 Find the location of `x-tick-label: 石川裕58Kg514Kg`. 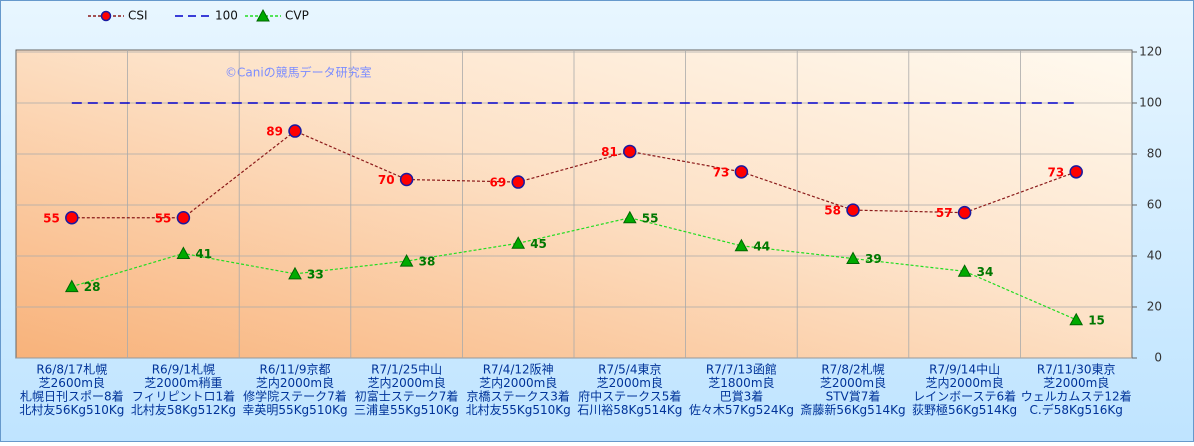

x-tick-label: 石川裕58Kg514Kg is located at coordinates (629, 409).